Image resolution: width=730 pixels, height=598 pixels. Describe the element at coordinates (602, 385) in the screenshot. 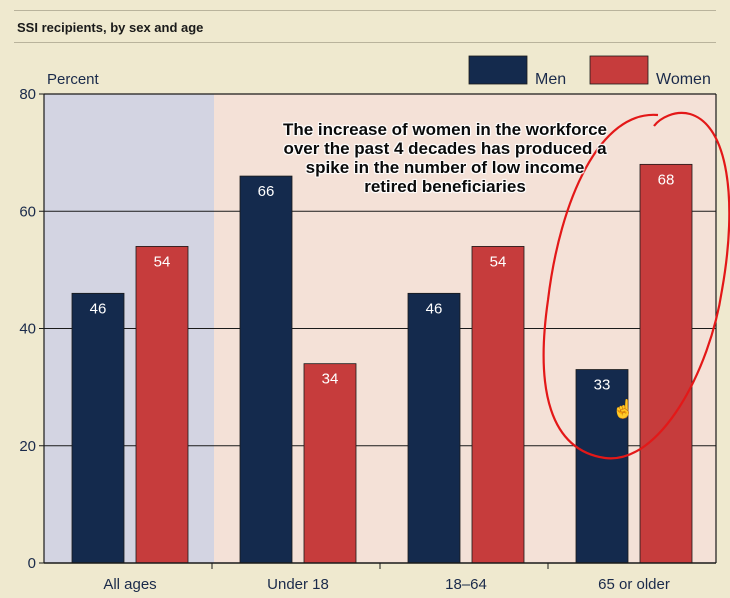

I see `bar-value-label: 33` at that location.